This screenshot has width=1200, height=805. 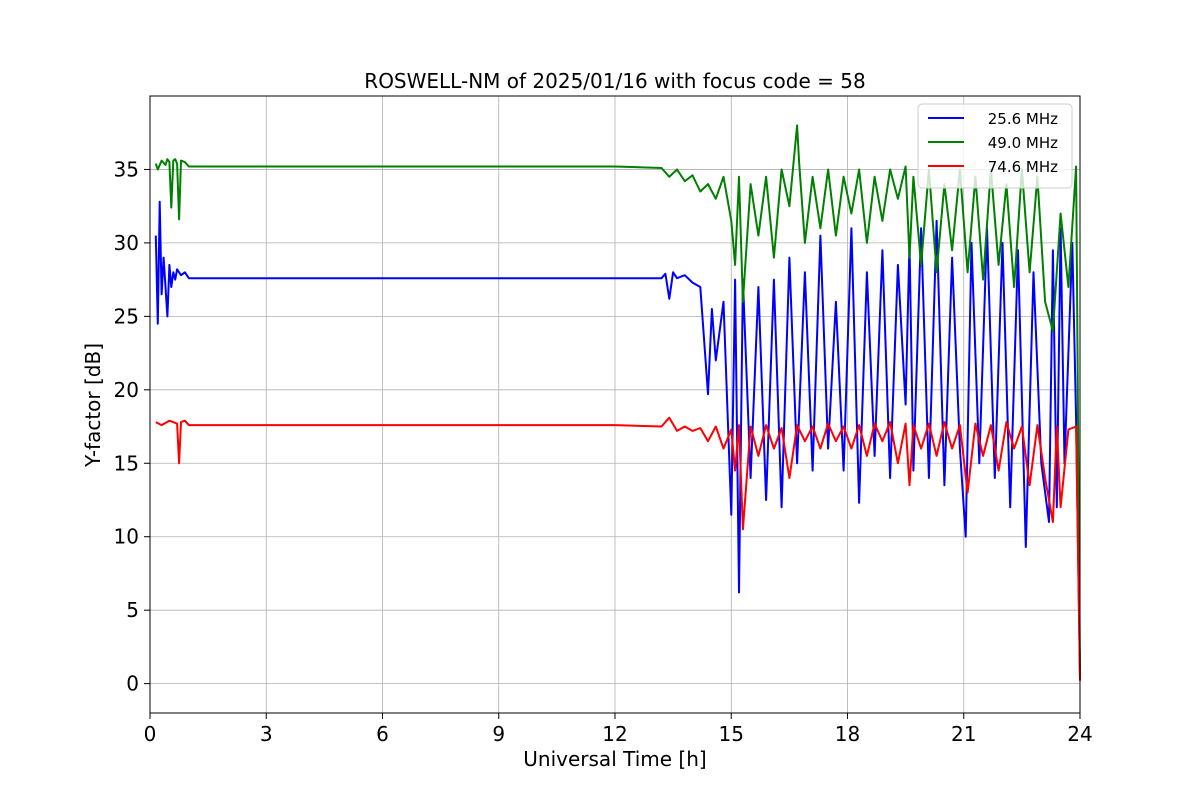 What do you see at coordinates (126, 243) in the screenshot?
I see `y-tick-label: 30` at bounding box center [126, 243].